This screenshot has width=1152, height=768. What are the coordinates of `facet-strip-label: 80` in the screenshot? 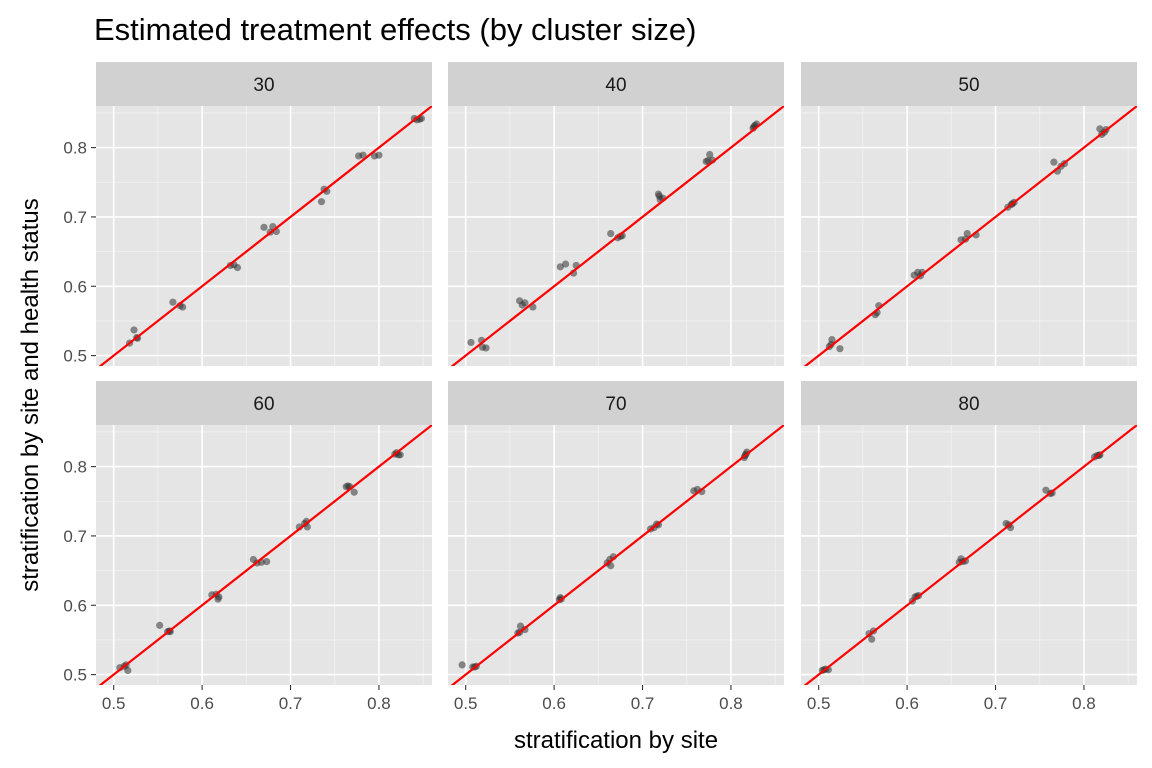 It's located at (968, 404).